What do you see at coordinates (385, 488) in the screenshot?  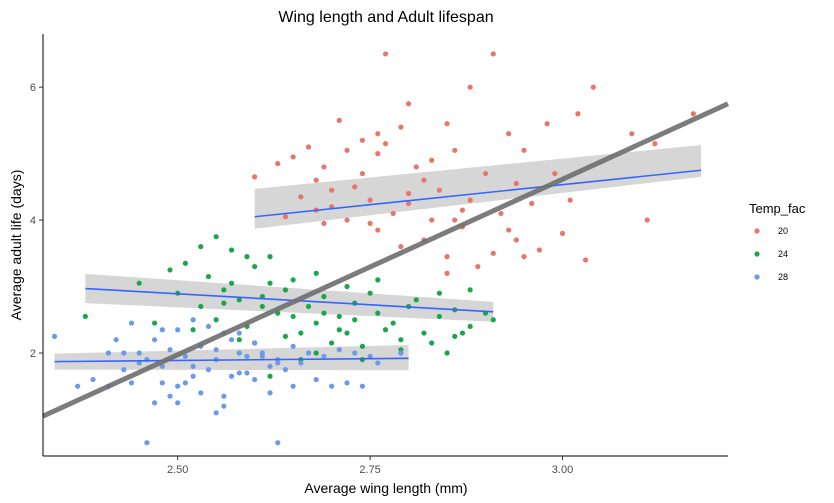 I see `x-axis-label: Average wing length (mm)` at bounding box center [385, 488].